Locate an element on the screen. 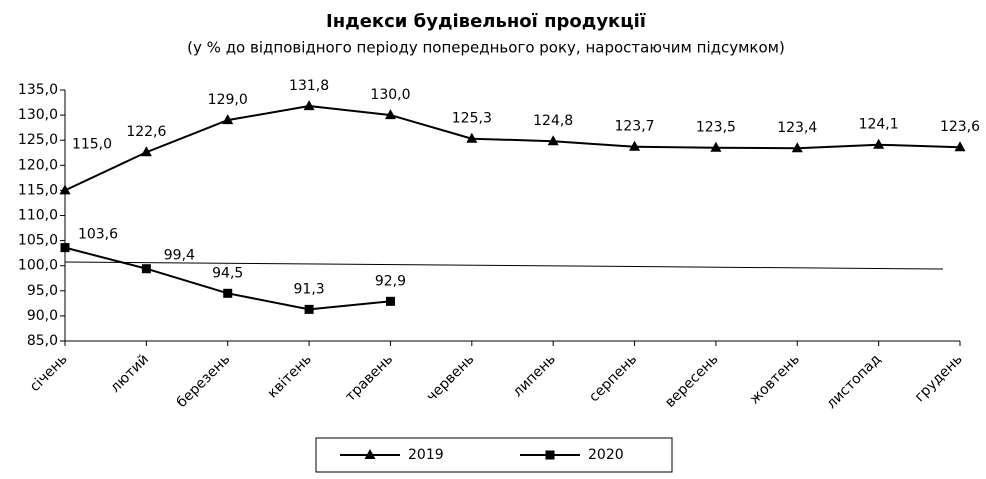  x-tick-label: лютий is located at coordinates (129, 373).